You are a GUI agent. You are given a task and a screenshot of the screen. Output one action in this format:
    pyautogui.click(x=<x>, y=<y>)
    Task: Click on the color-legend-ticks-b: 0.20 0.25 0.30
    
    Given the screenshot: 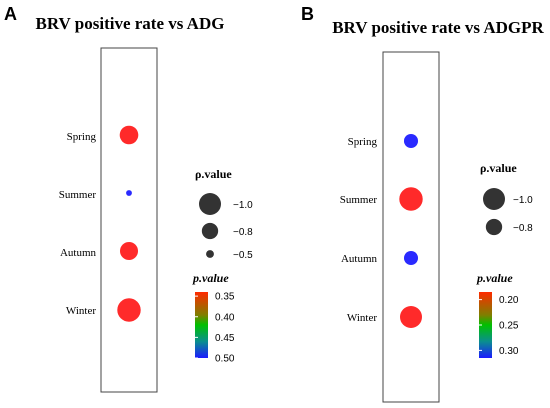 What is the action you would take?
    pyautogui.click(x=499, y=326)
    